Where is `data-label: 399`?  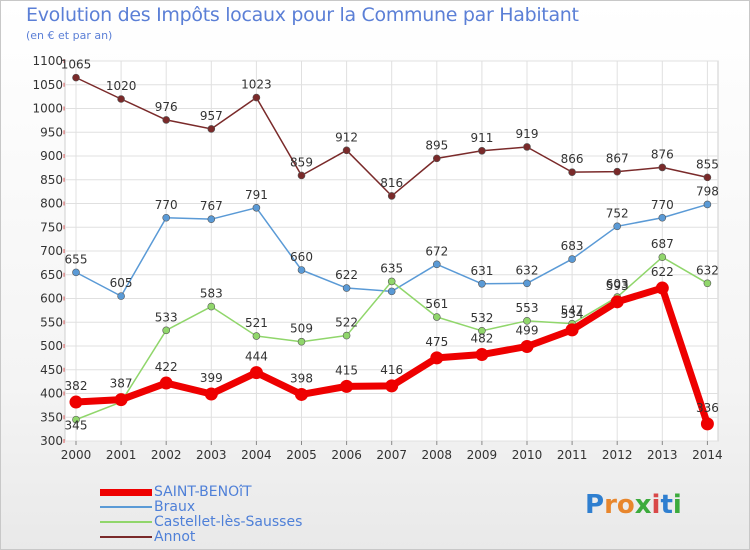 data-label: 399 is located at coordinates (211, 378).